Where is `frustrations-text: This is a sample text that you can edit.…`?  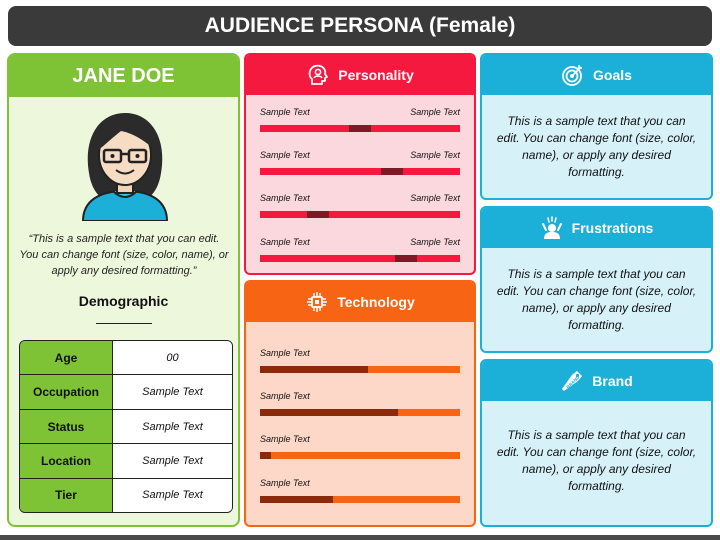
frustrations-text: This is a sample text that you can edit.… is located at coordinates (596, 299).